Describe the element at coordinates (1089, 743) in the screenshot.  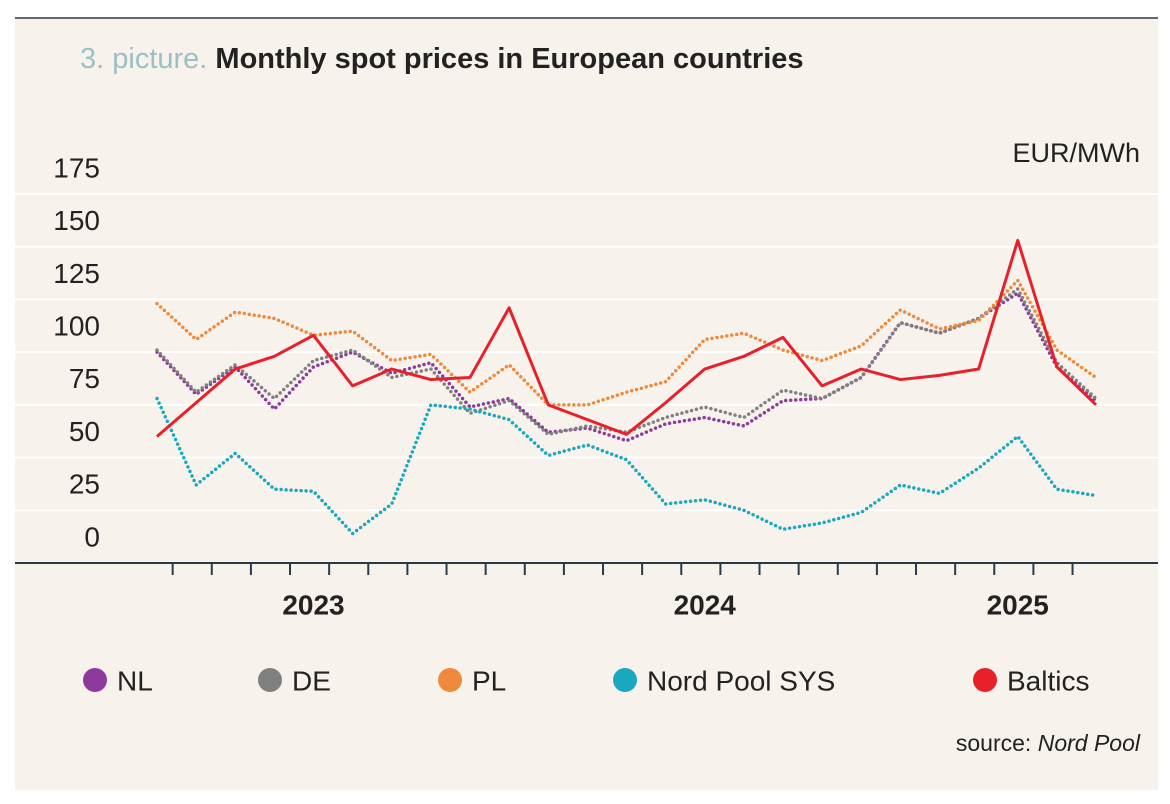
I see `source-name: Nord Pool` at that location.